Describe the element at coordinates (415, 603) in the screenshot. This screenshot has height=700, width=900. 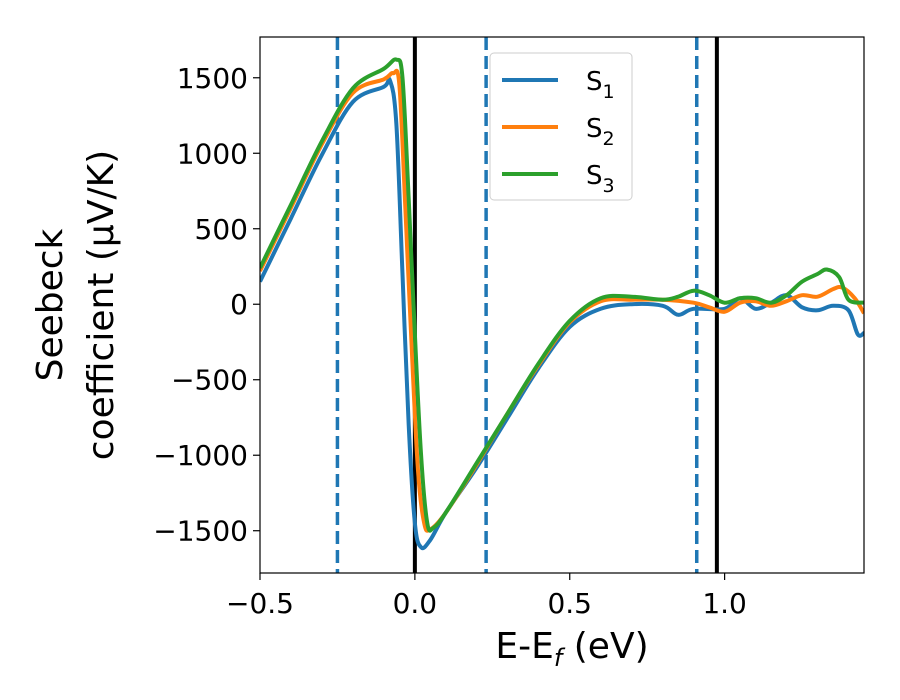
I see `x-tick-label: 0.0` at that location.